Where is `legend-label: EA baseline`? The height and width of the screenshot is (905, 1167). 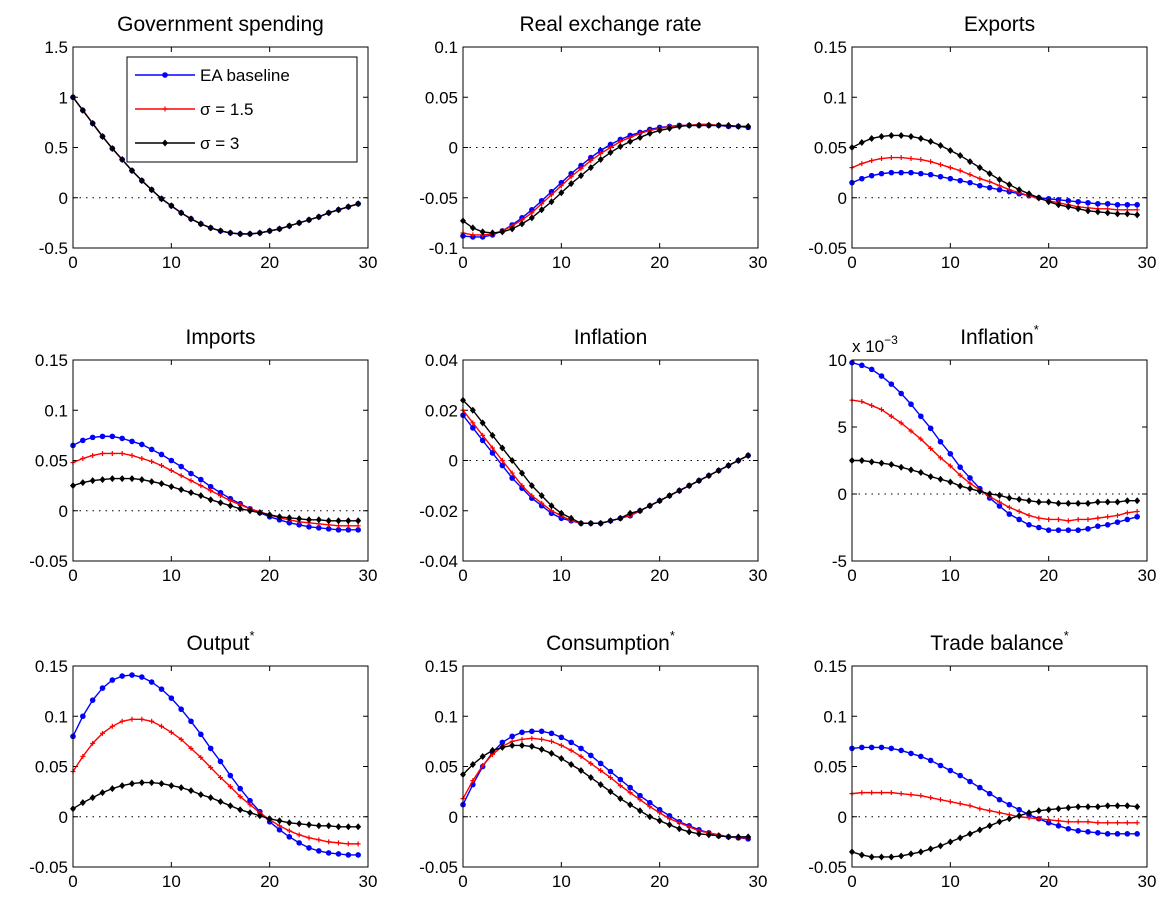 legend-label: EA baseline is located at coordinates (245, 75).